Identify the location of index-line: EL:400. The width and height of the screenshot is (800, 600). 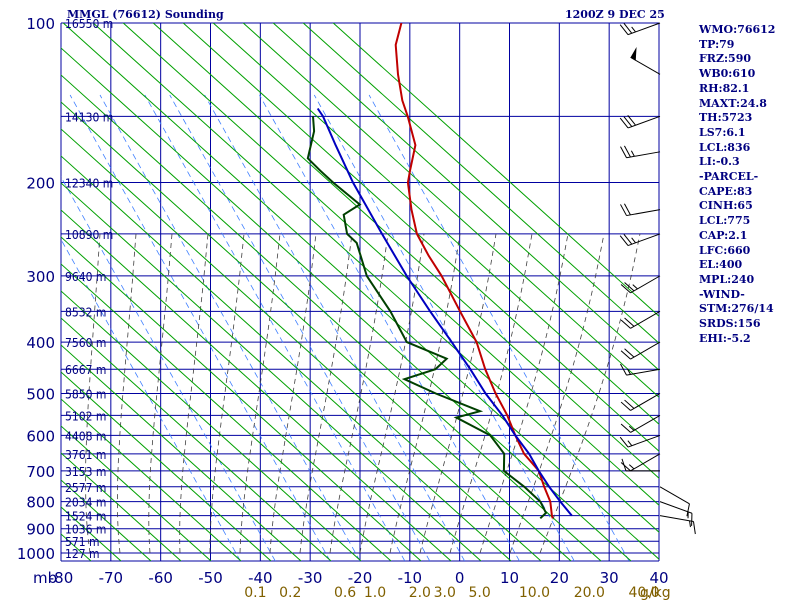
(721, 265).